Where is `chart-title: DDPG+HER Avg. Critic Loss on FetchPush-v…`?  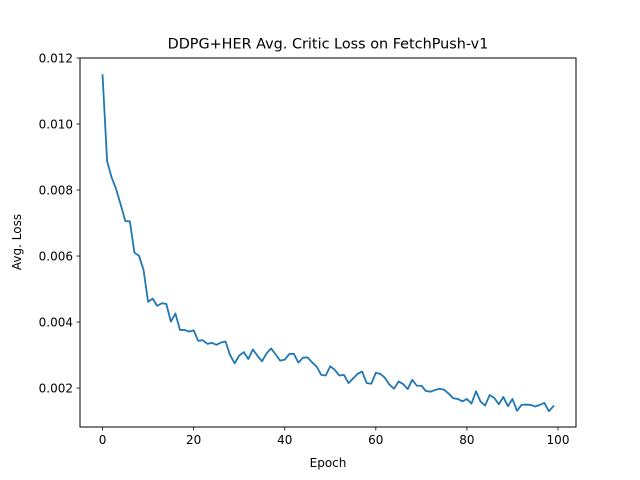 chart-title: DDPG+HER Avg. Critic Loss on FetchPush-v… is located at coordinates (328, 45).